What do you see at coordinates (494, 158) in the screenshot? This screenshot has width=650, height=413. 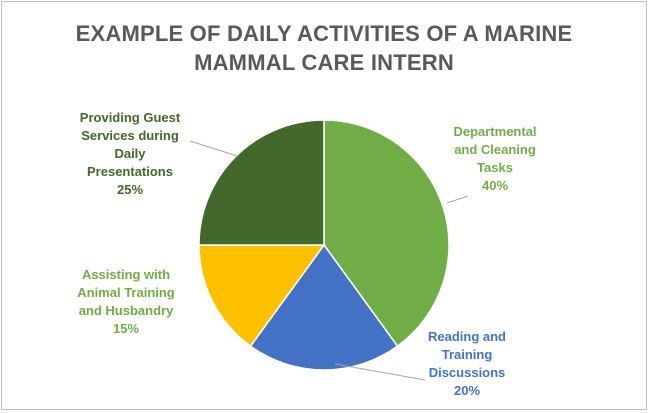 I see `data-label-0: Departmental and Cleaning Tasks 40%` at bounding box center [494, 158].